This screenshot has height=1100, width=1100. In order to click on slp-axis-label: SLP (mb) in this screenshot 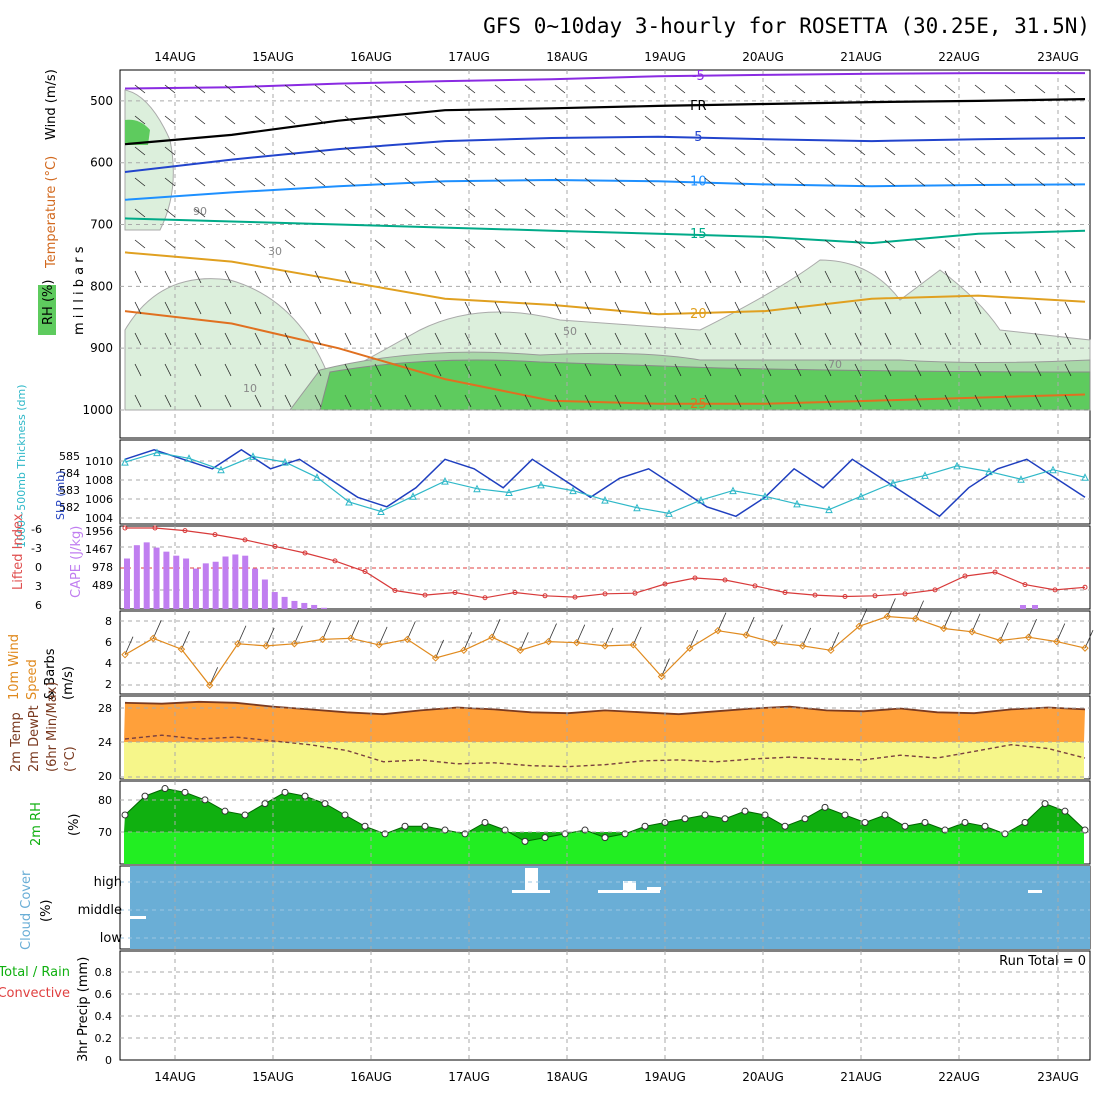, I will do `click(60, 495)`.